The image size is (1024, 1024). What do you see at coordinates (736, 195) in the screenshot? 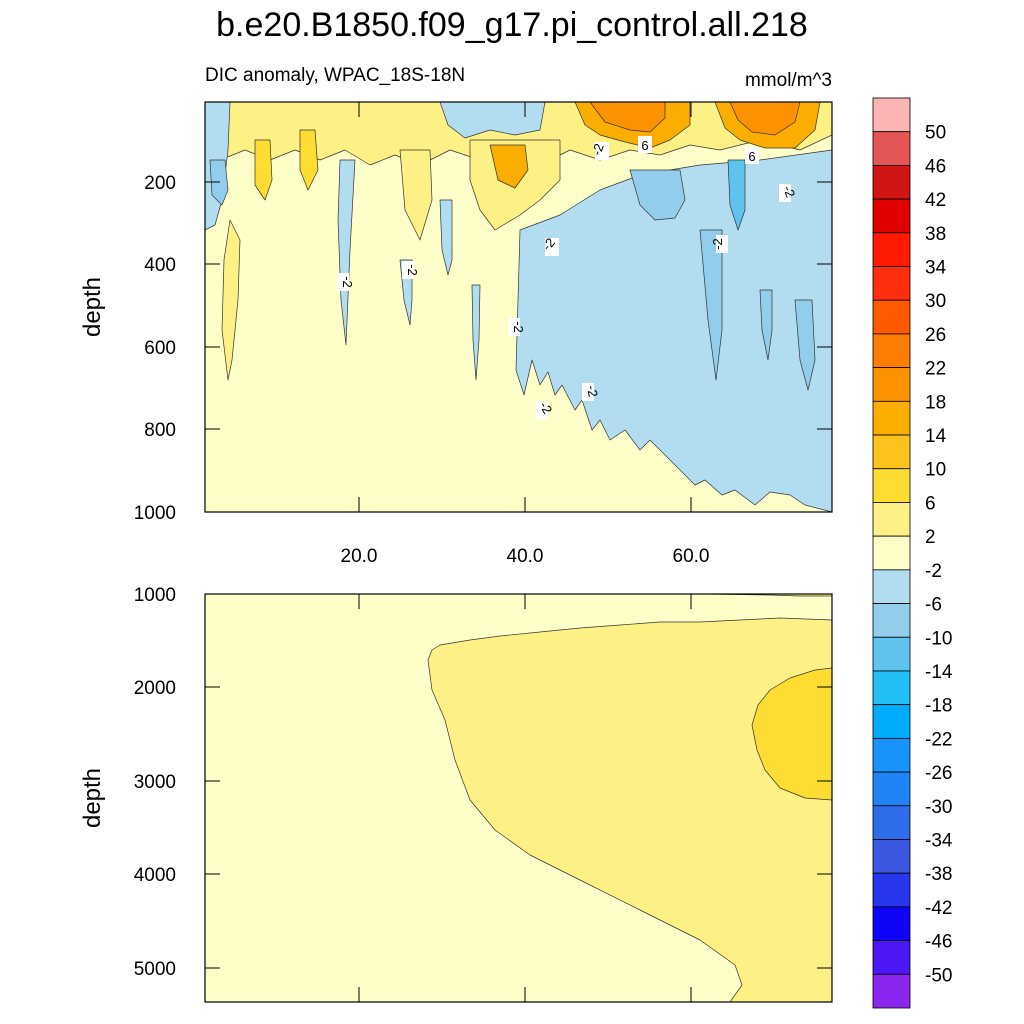
I see `contour-fill-core-b` at bounding box center [736, 195].